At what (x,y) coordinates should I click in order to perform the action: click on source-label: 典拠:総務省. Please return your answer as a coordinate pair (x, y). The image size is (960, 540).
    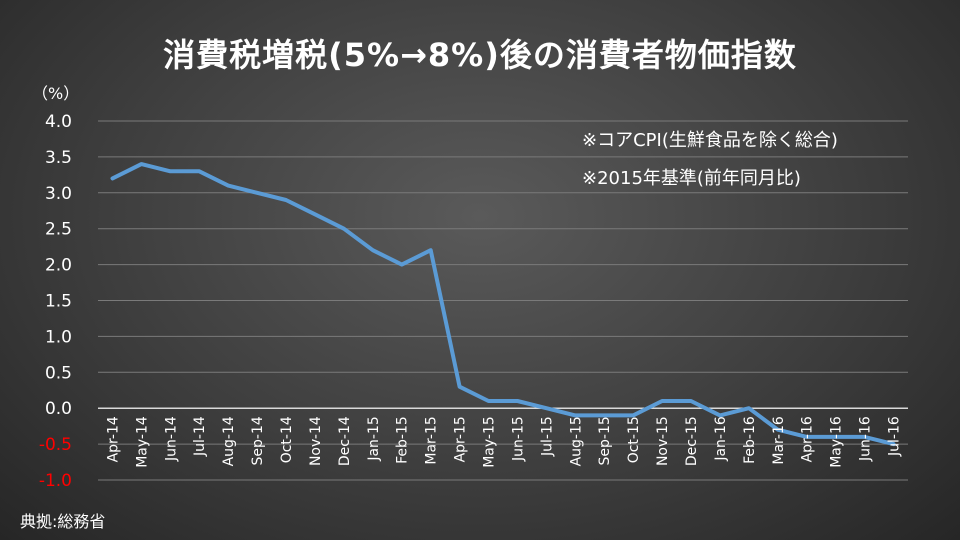
    Looking at the image, I should click on (63, 521).